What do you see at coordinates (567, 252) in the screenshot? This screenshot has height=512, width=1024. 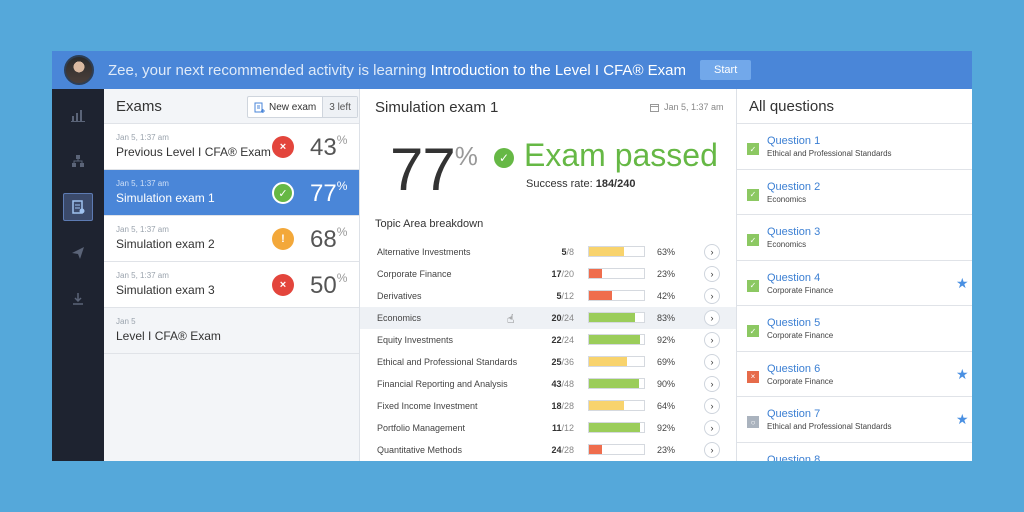 I see `topic-score: 5/8` at bounding box center [567, 252].